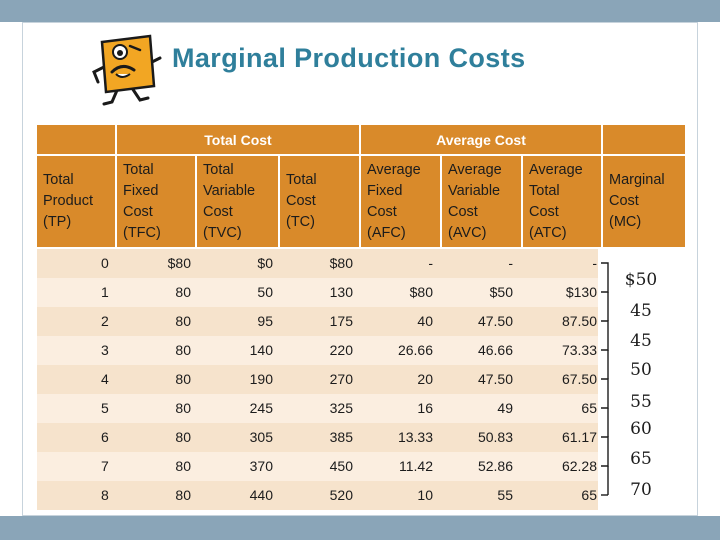  What do you see at coordinates (105, 379) in the screenshot?
I see `cell-tp: 4` at bounding box center [105, 379].